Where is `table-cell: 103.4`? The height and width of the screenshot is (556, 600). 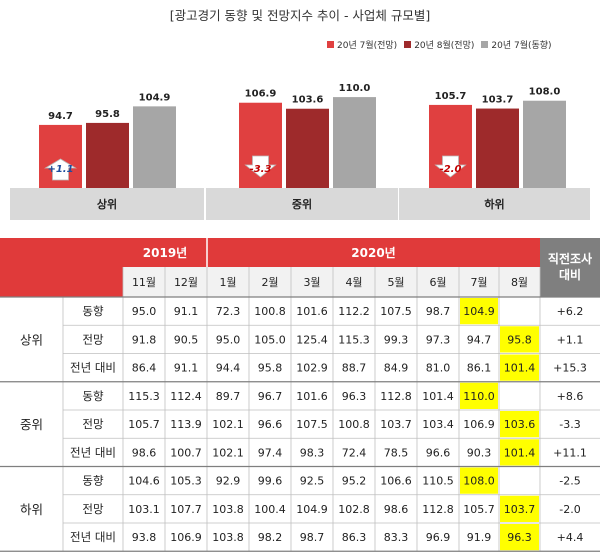
table-cell: 103.4 is located at coordinates (438, 424).